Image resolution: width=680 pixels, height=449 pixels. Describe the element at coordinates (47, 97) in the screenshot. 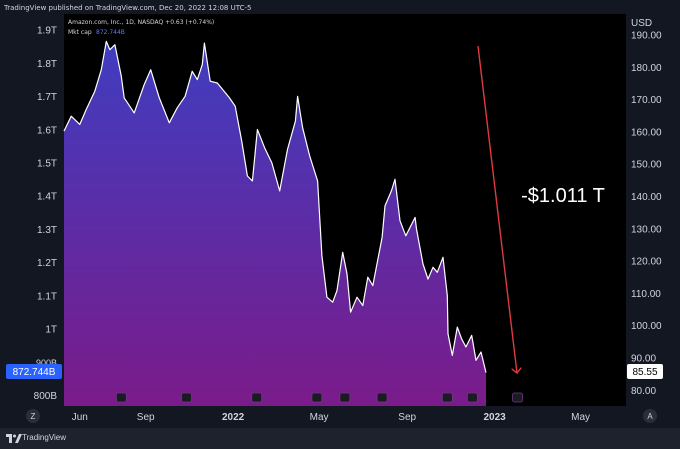

I see `left-axis-tick-label: 1.7T` at that location.